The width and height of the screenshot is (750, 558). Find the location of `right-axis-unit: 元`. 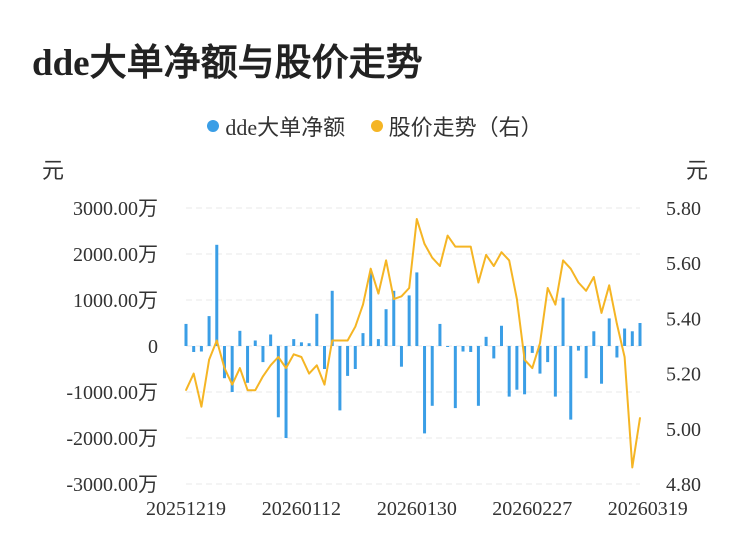

right-axis-unit: 元 is located at coordinates (697, 170).